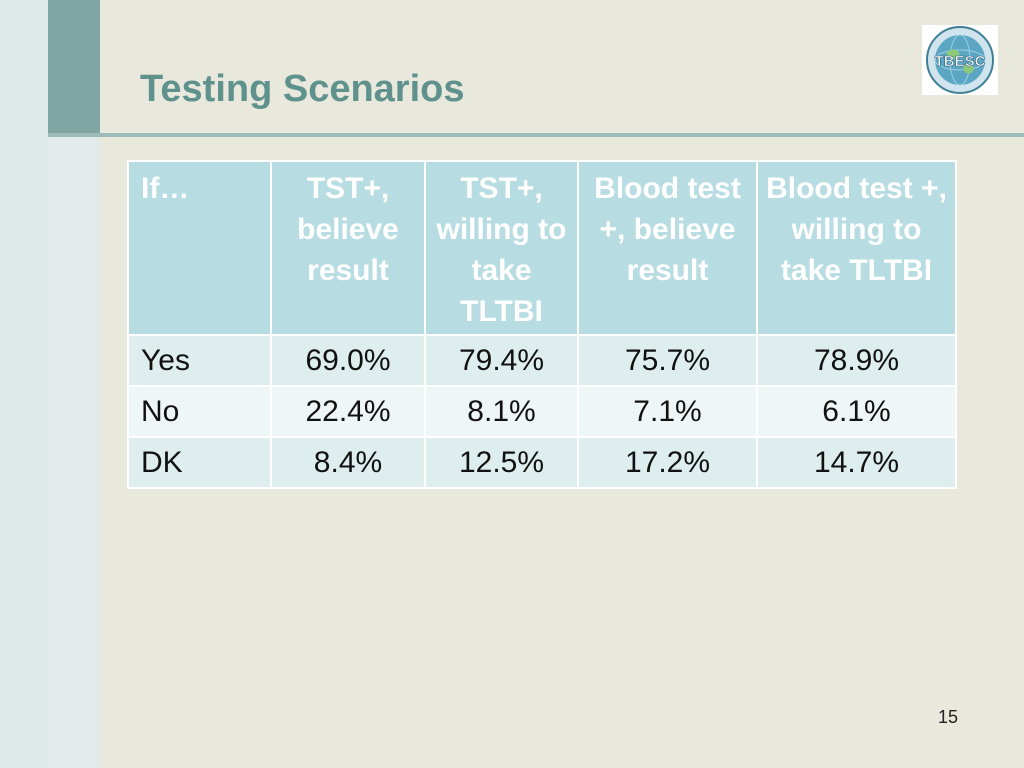  Describe the element at coordinates (24, 384) in the screenshot. I see `left-margin-strip` at that location.